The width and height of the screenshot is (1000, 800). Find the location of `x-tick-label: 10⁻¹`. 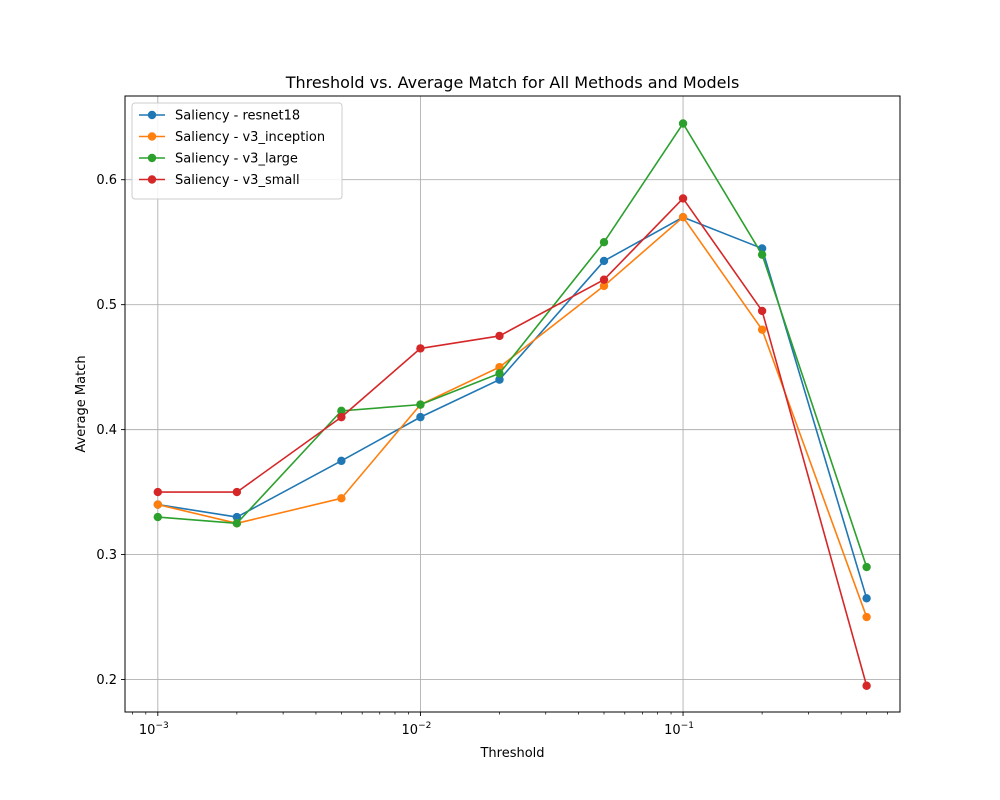

x-tick-label: 10⁻¹ is located at coordinates (679, 729).